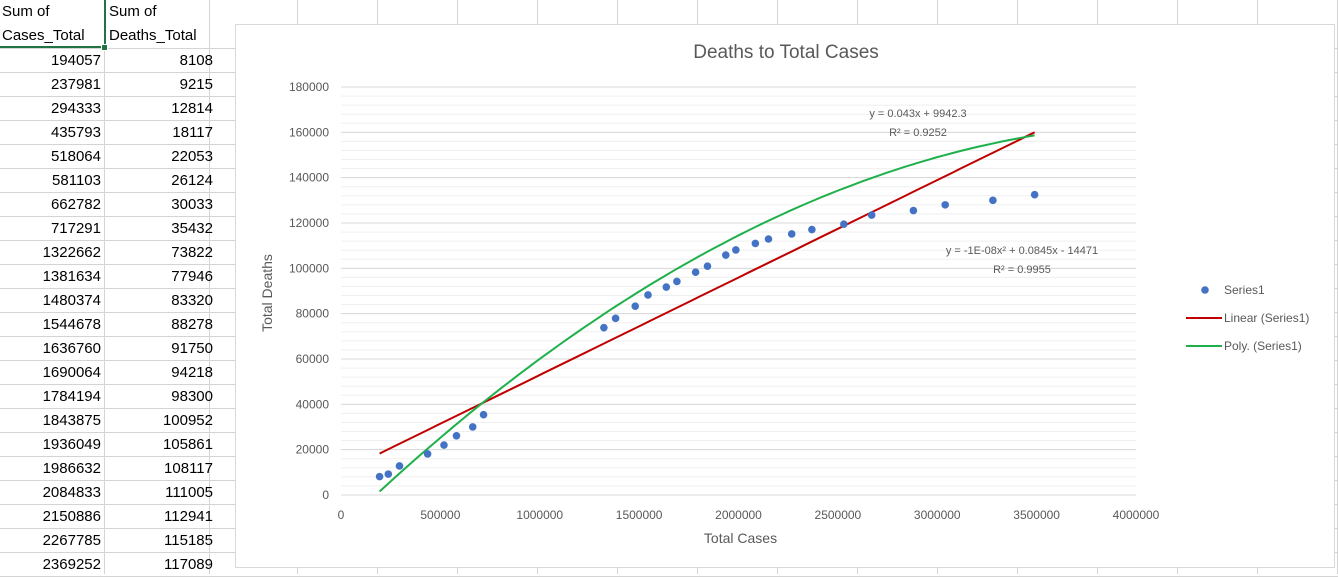  Describe the element at coordinates (309, 268) in the screenshot. I see `y-tick-label: 100000` at that location.